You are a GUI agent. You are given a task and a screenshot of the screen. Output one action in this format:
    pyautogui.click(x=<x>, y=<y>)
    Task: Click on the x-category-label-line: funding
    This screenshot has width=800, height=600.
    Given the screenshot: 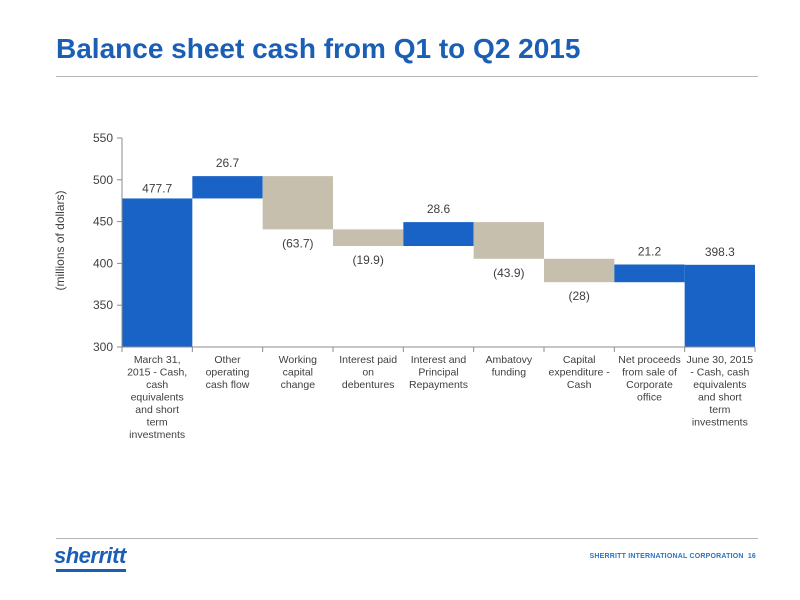 What is the action you would take?
    pyautogui.click(x=509, y=373)
    